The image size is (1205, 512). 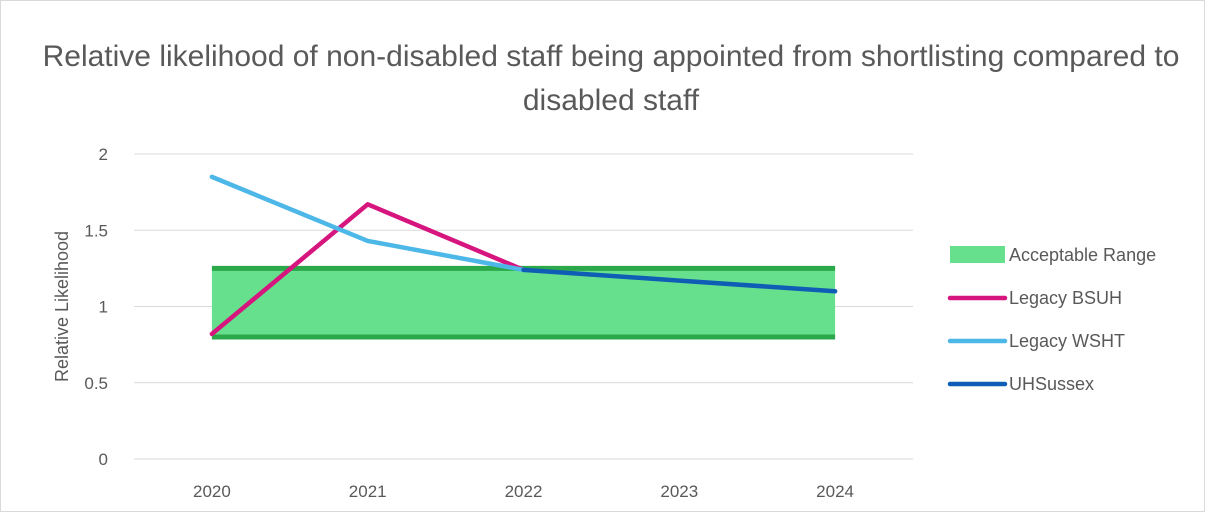 What do you see at coordinates (103, 459) in the screenshot?
I see `y-tick-label: 0` at bounding box center [103, 459].